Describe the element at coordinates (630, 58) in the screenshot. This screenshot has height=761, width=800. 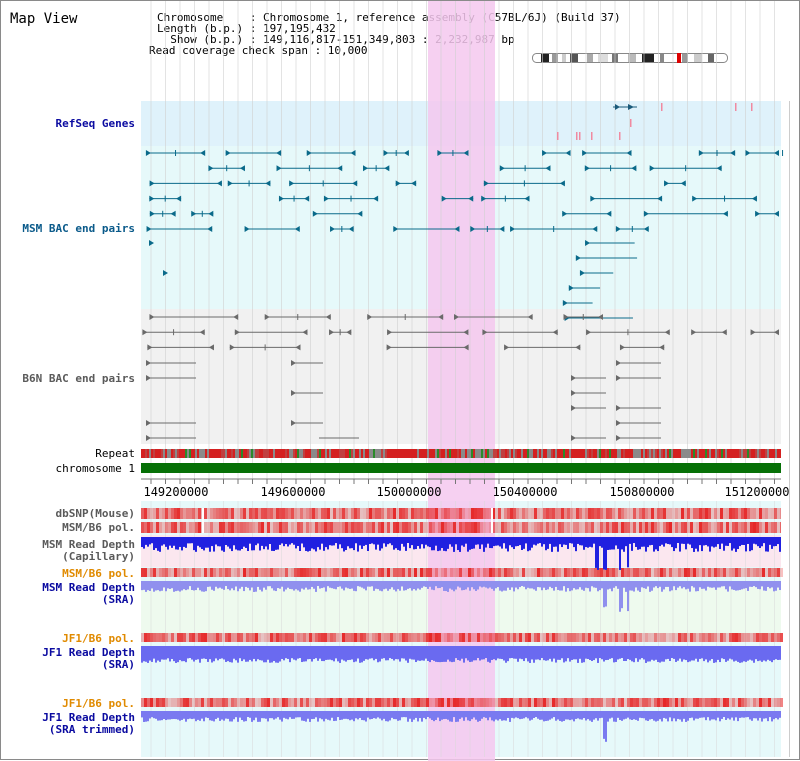
I see `chromosome-ideogram` at that location.